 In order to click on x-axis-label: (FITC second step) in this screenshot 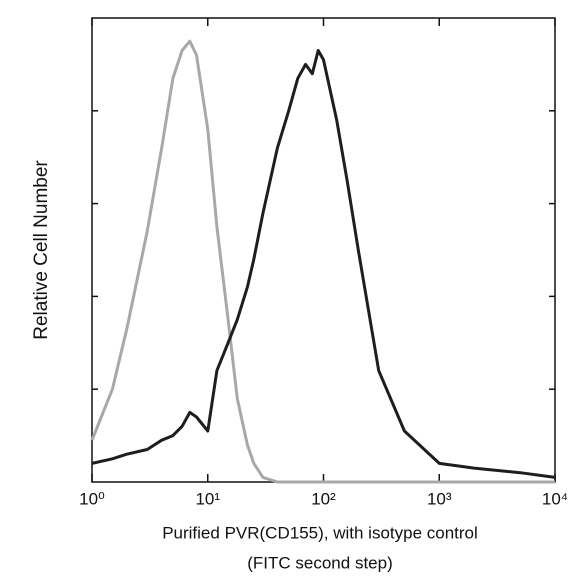, I will do `click(320, 562)`.